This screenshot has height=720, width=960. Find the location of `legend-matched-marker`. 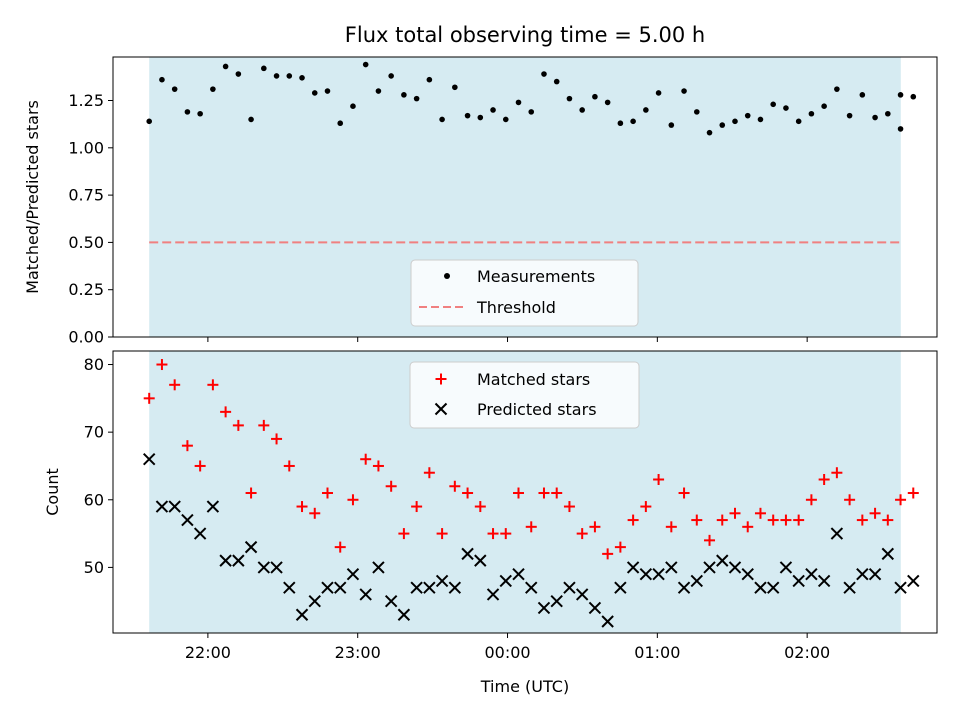

legend-matched-marker is located at coordinates (441, 379).